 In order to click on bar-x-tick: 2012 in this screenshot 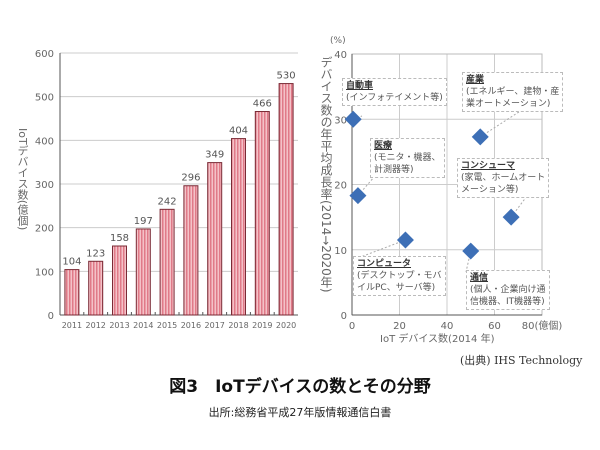, I will do `click(96, 325)`.